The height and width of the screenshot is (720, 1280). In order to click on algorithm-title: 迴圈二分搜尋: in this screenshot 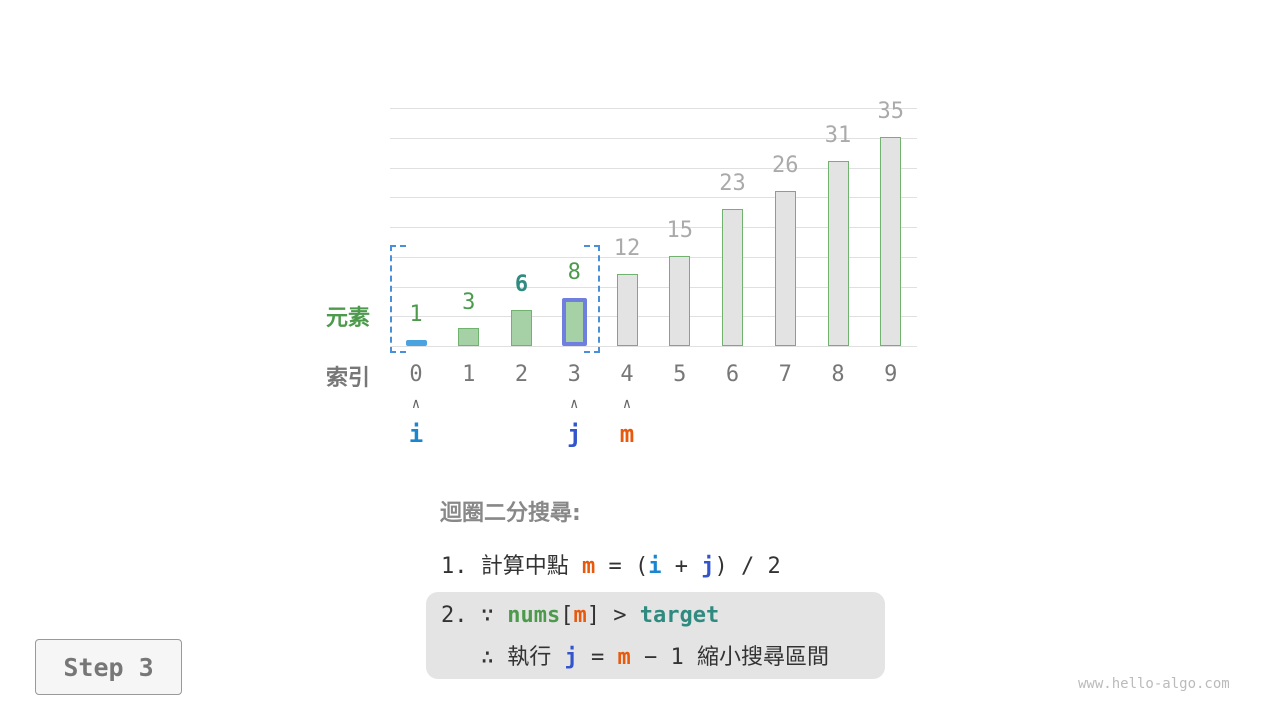, I will do `click(510, 513)`.